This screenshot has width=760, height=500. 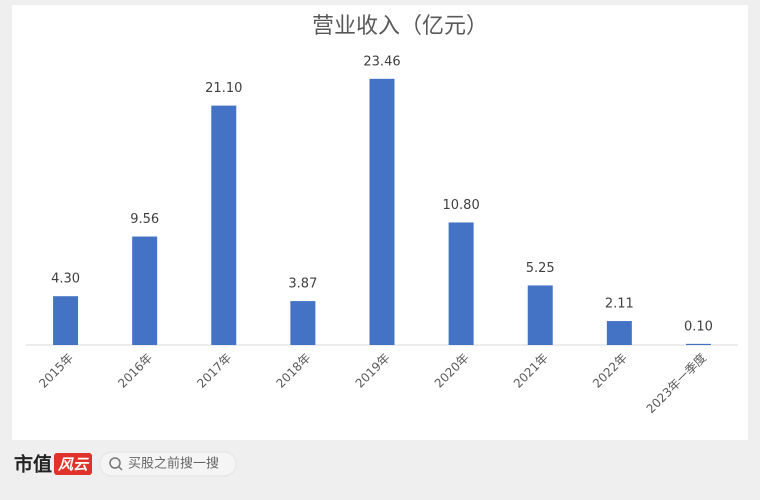 I want to click on chart-title: 营业收入（亿元）, so click(x=400, y=26).